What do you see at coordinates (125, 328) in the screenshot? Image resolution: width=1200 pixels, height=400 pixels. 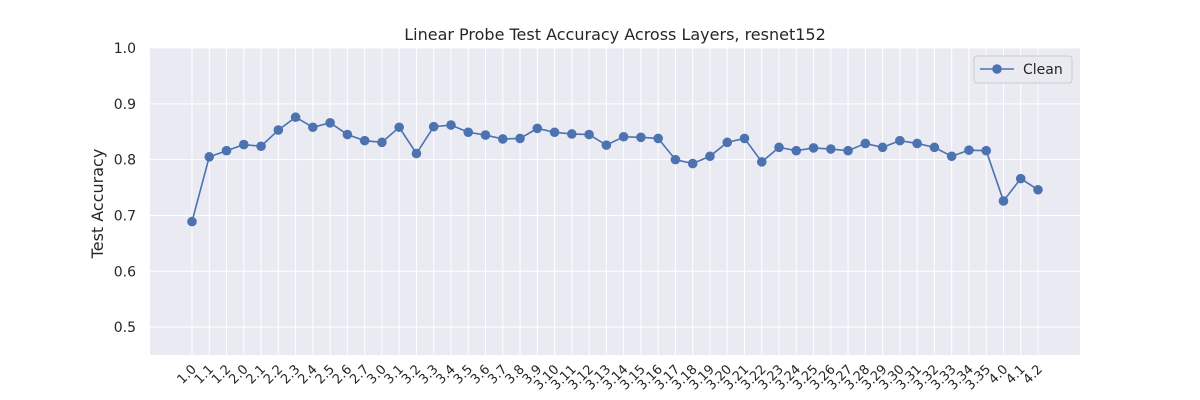 I see `y-tick-label: 0.5` at bounding box center [125, 328].